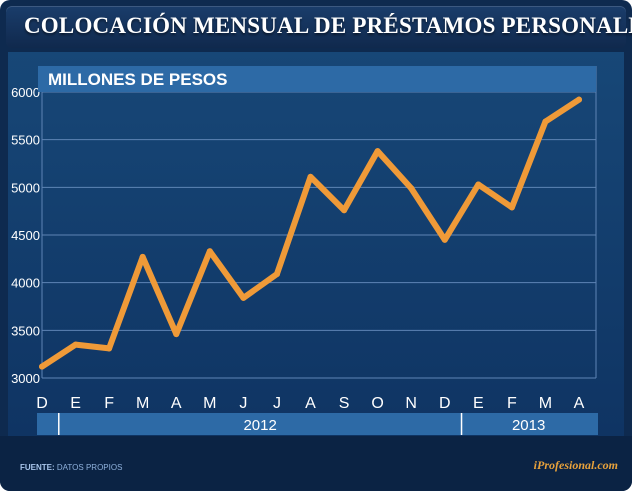 This screenshot has height=491, width=632. What do you see at coordinates (37, 467) in the screenshot?
I see `source-label: FUENTE:` at bounding box center [37, 467].